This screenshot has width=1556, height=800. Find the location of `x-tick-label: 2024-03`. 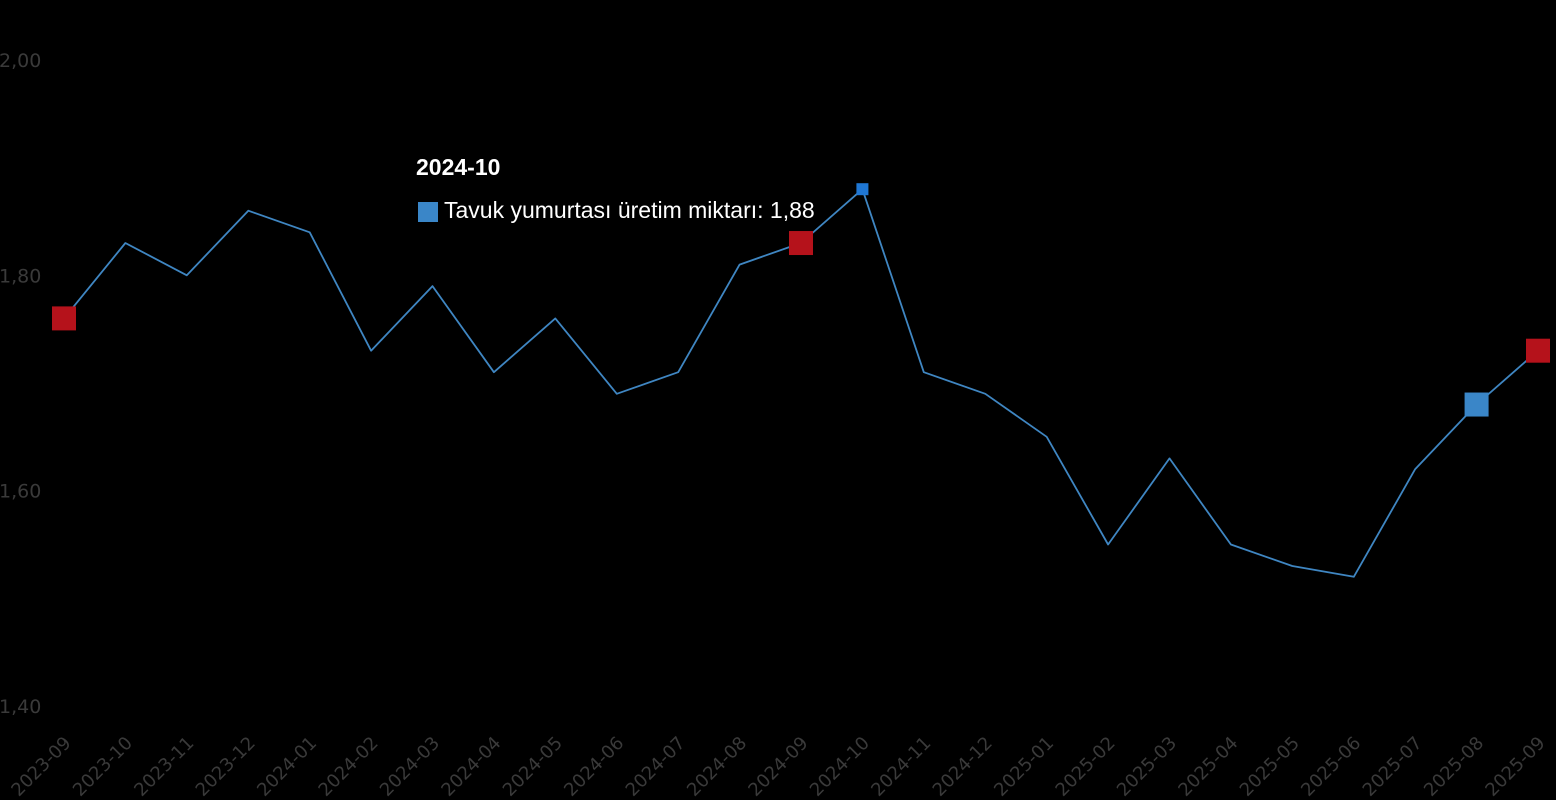

x-tick-label: 2024-03 is located at coordinates (410, 766).